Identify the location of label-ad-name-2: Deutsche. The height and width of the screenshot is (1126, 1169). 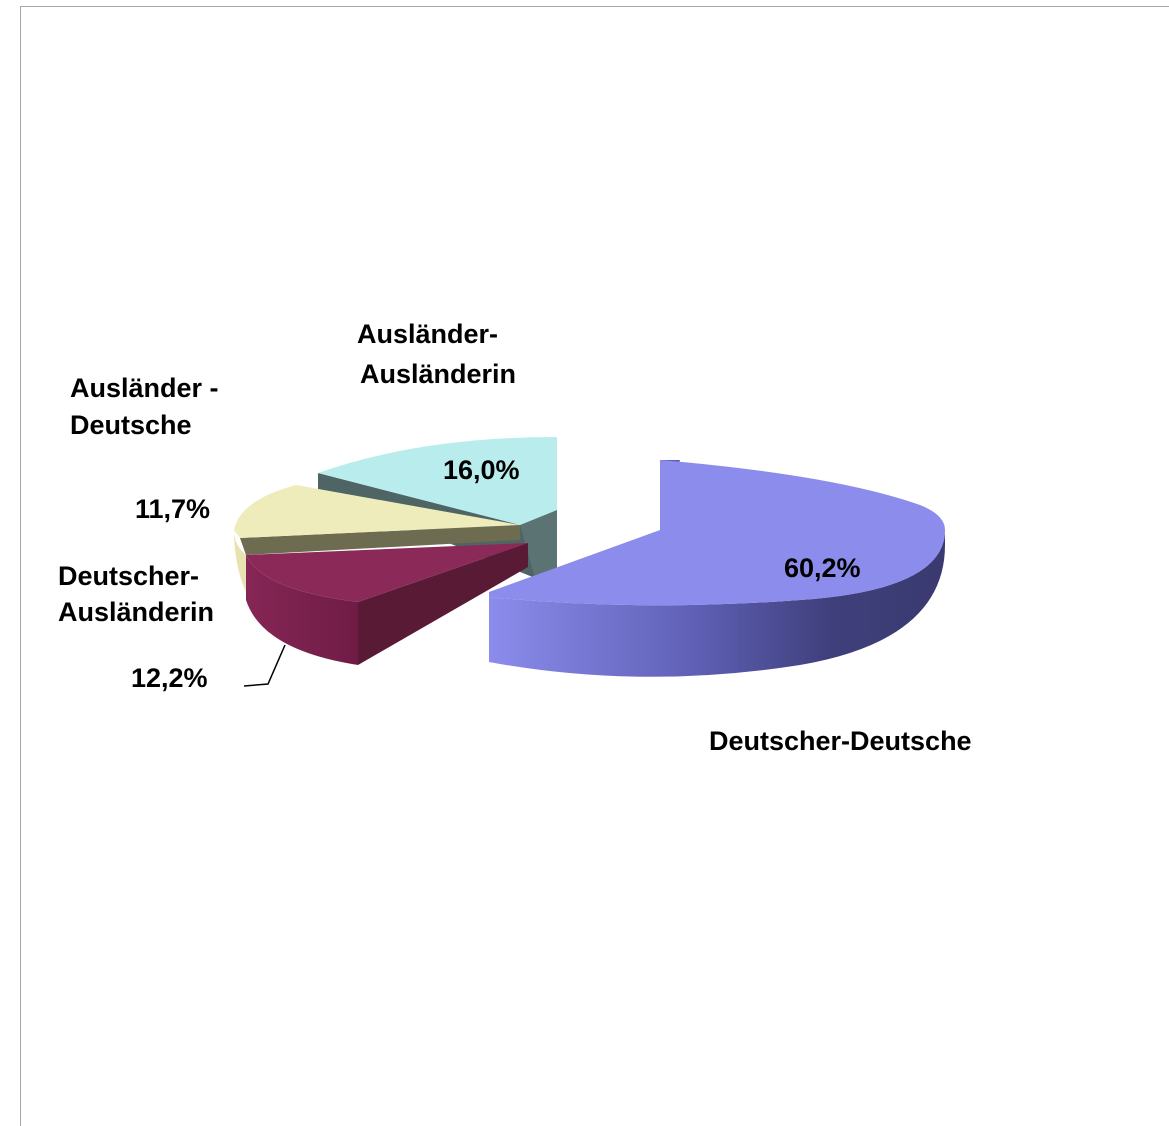
(131, 425).